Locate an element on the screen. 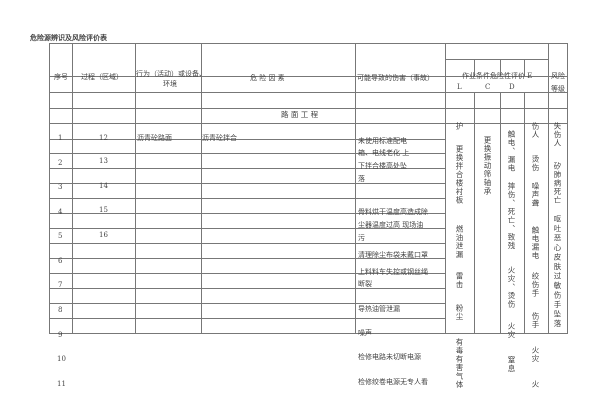  hazard-text: 检修绞卷电源无专人看 is located at coordinates (393, 382).